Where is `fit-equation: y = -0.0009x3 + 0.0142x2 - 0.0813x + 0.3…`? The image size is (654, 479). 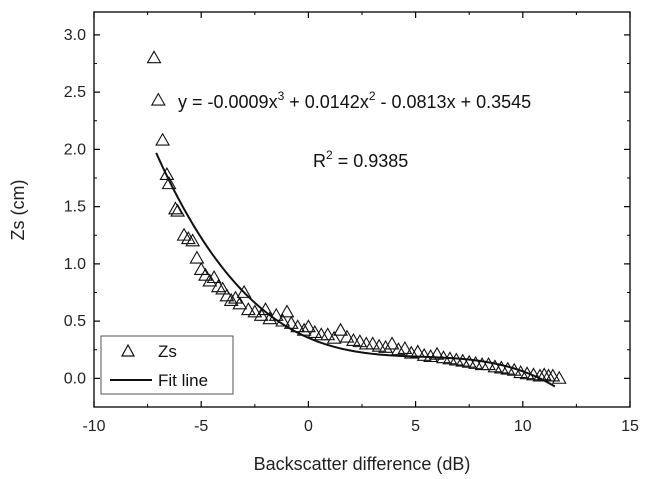 fit-equation: y = -0.0009x3 + 0.0142x2 - 0.0813x + 0.3… is located at coordinates (354, 100).